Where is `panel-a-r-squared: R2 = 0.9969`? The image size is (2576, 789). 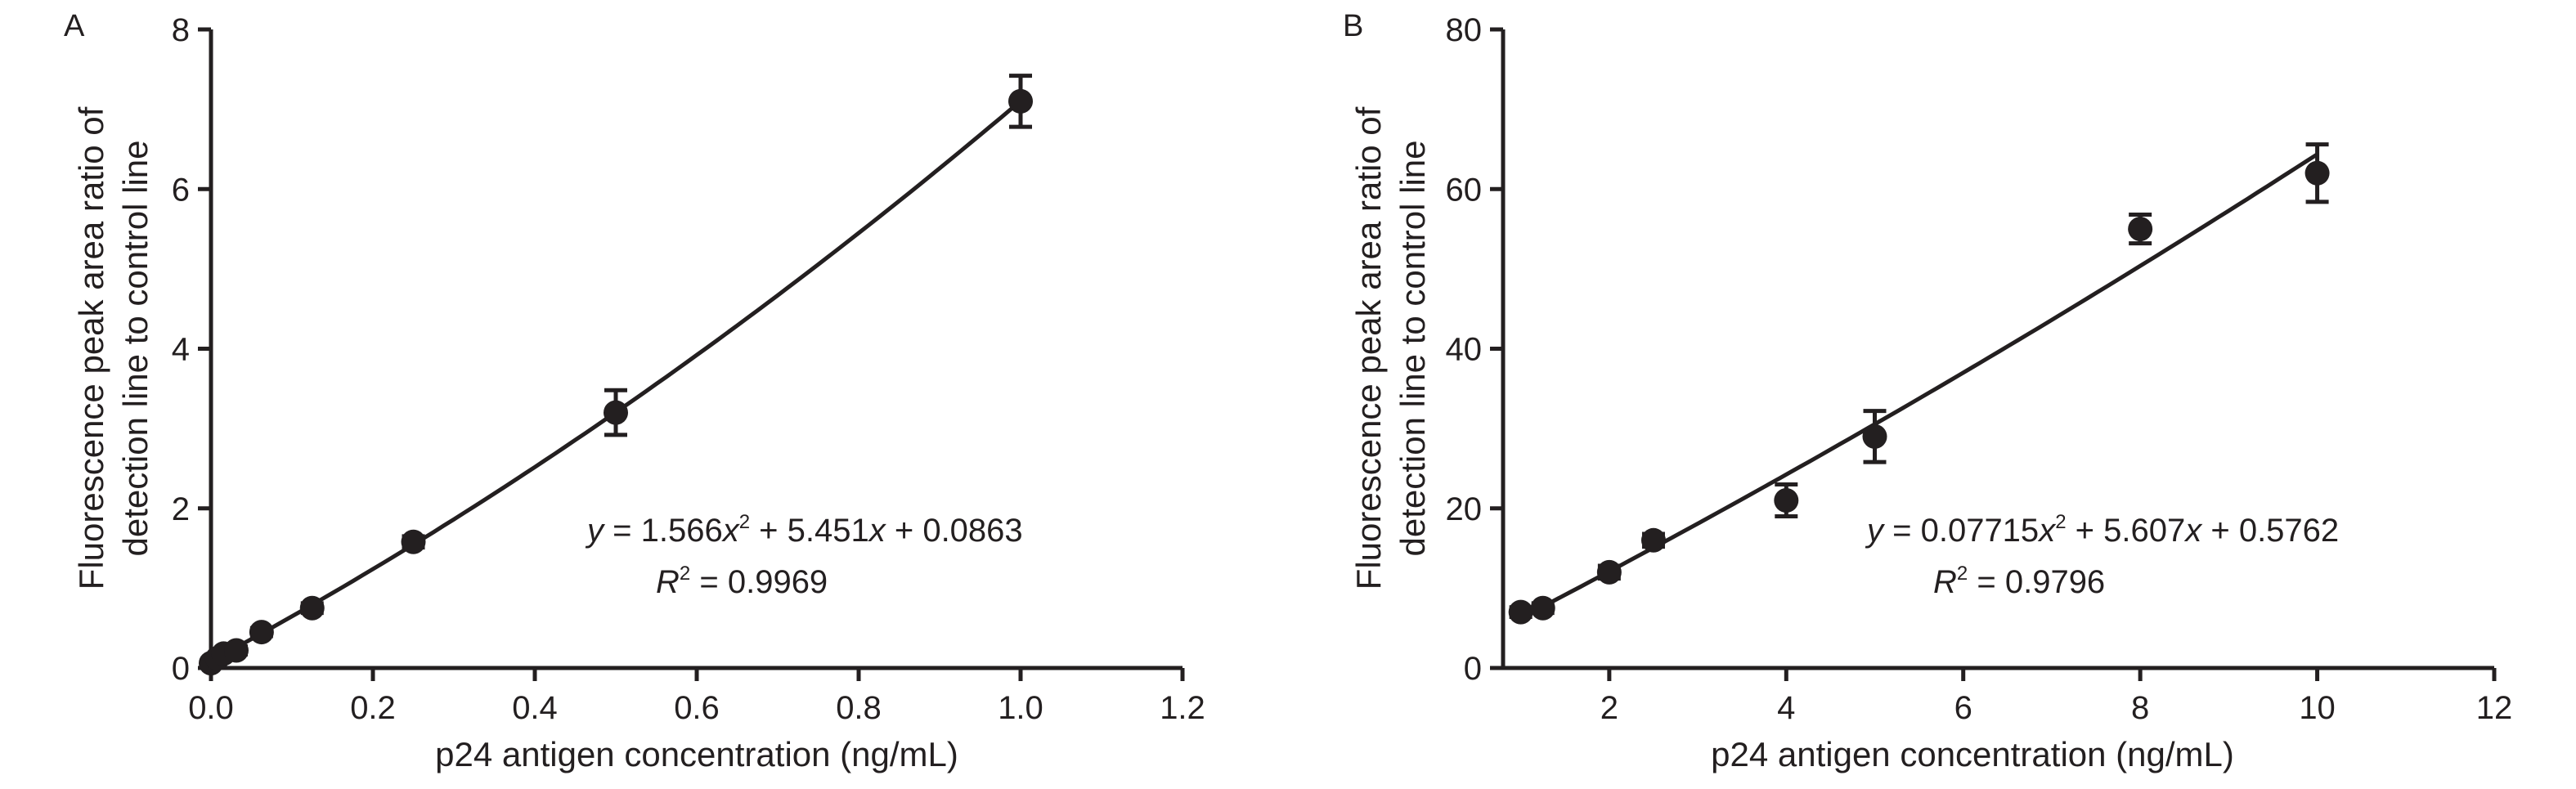
panel-a-r-squared: R2 = 0.9969 is located at coordinates (742, 581).